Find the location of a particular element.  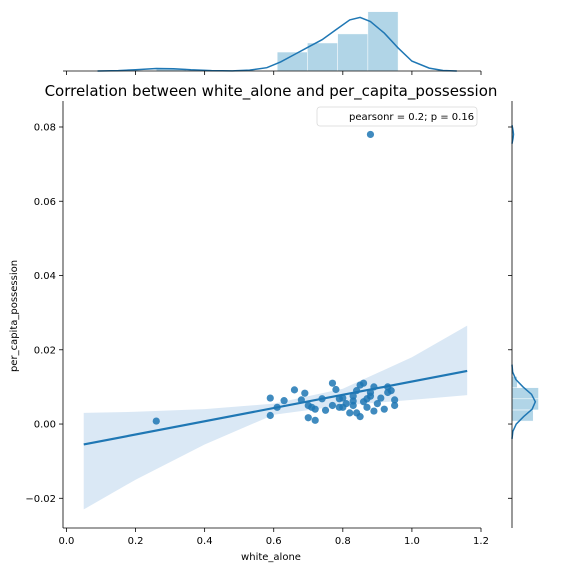

legend: pearsonr = 0.2; p = 0.16 is located at coordinates (397, 116).